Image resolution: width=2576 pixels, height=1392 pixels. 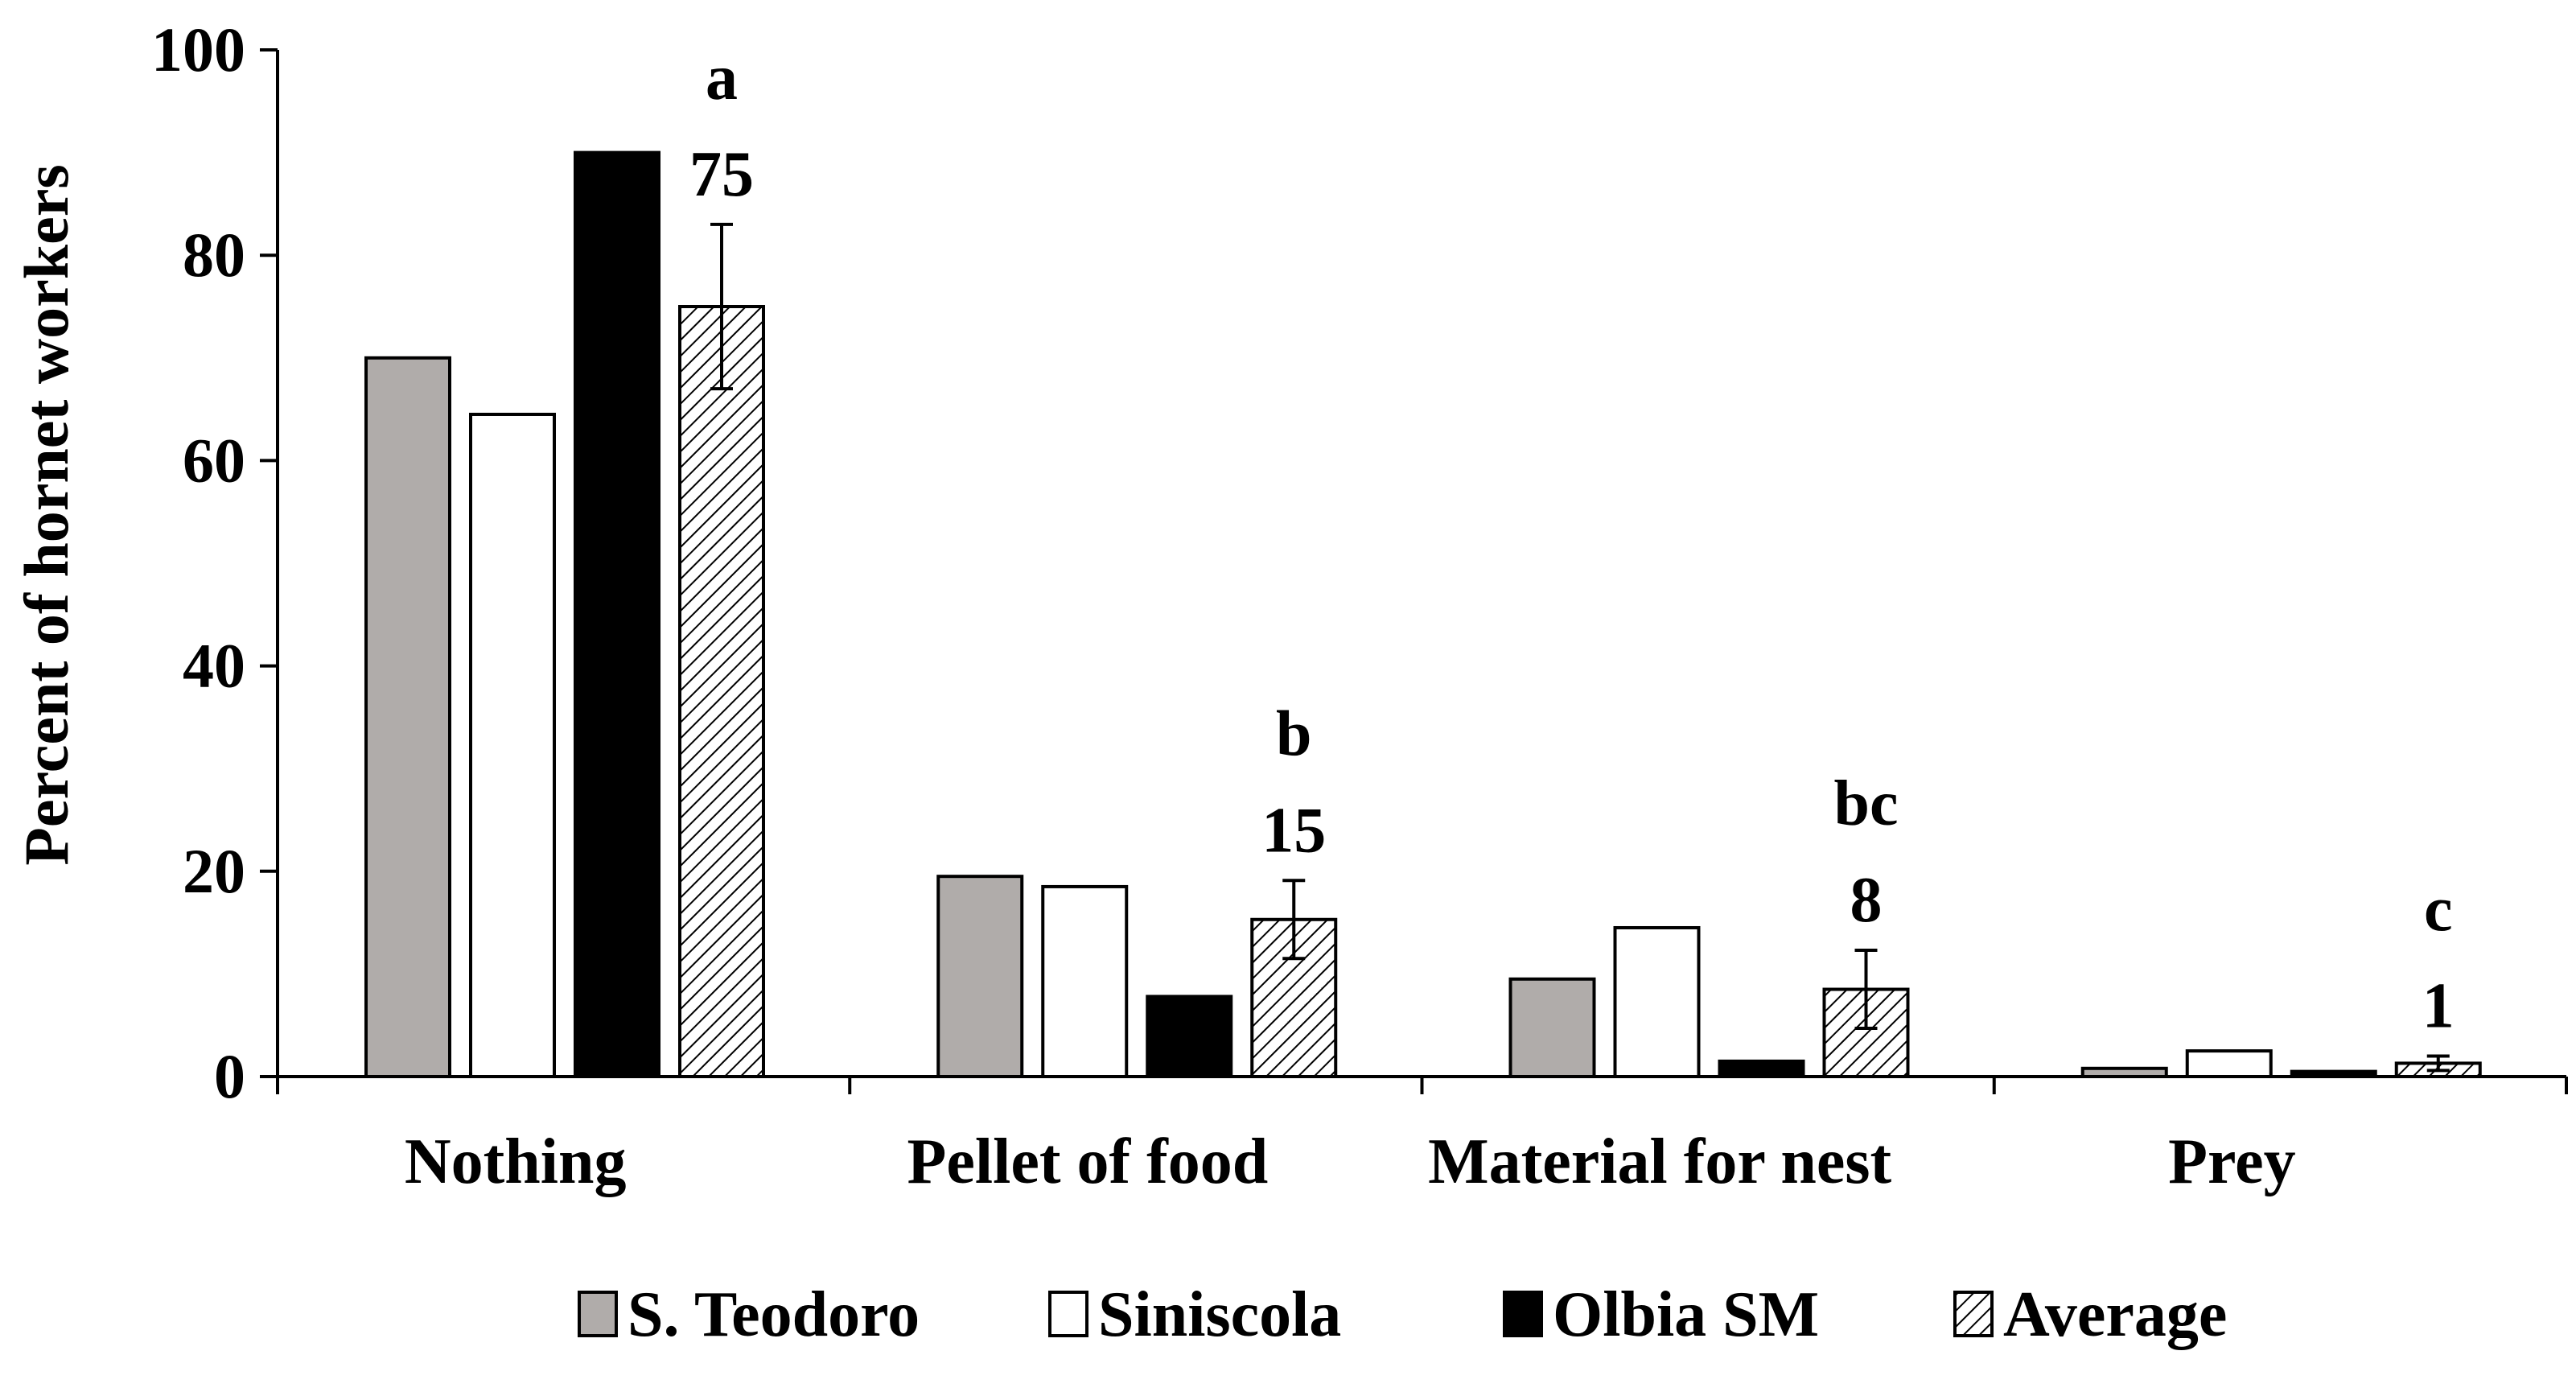 What do you see at coordinates (1293, 830) in the screenshot?
I see `mean-value-label: 15` at bounding box center [1293, 830].